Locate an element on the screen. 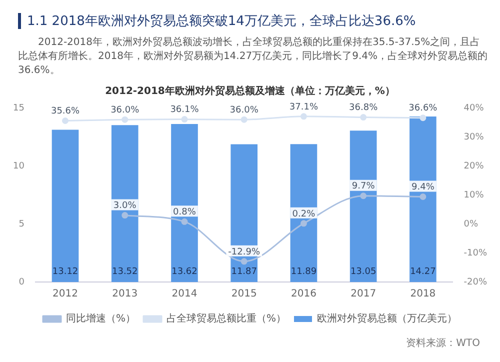 This screenshot has height=362, width=500. y2-tick-label: -20% is located at coordinates (476, 282).